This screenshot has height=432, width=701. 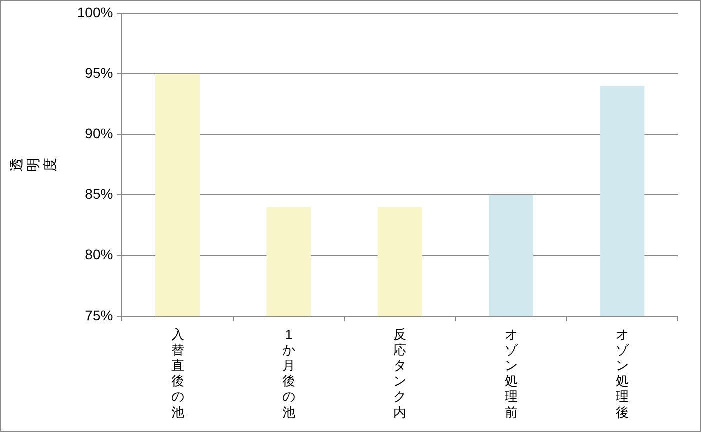 I want to click on x-tick-label: オゾン処理前, so click(x=511, y=373).